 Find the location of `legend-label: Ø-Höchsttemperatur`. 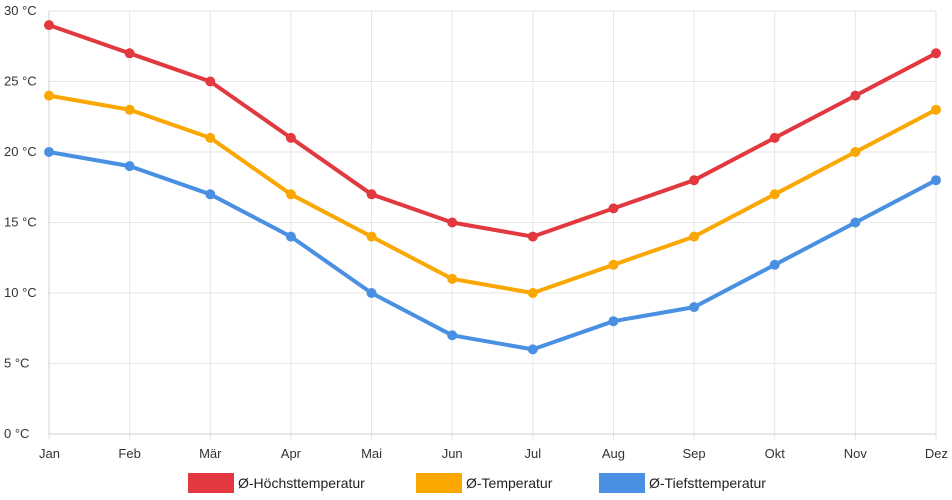

legend-label: Ø-Höchsttemperatur is located at coordinates (301, 483).